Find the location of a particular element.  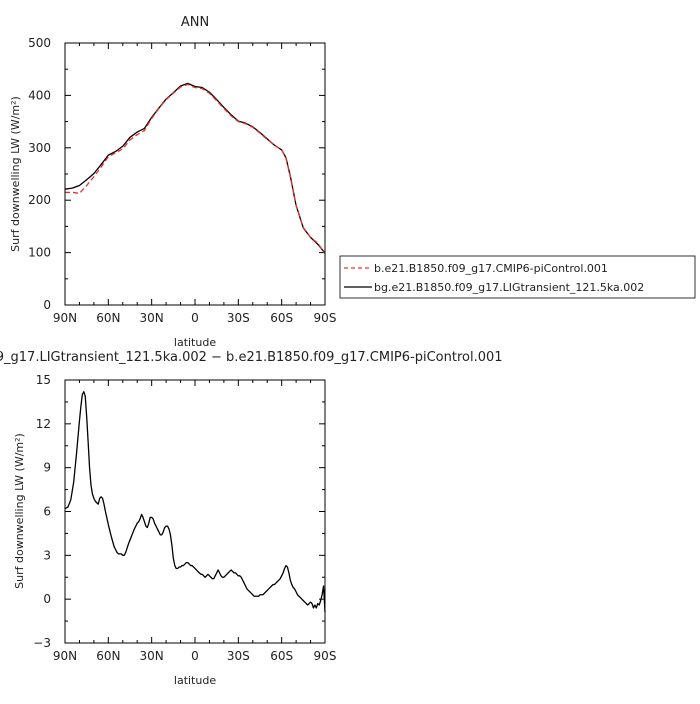

bottom-axis-ticks is located at coordinates (195, 511).